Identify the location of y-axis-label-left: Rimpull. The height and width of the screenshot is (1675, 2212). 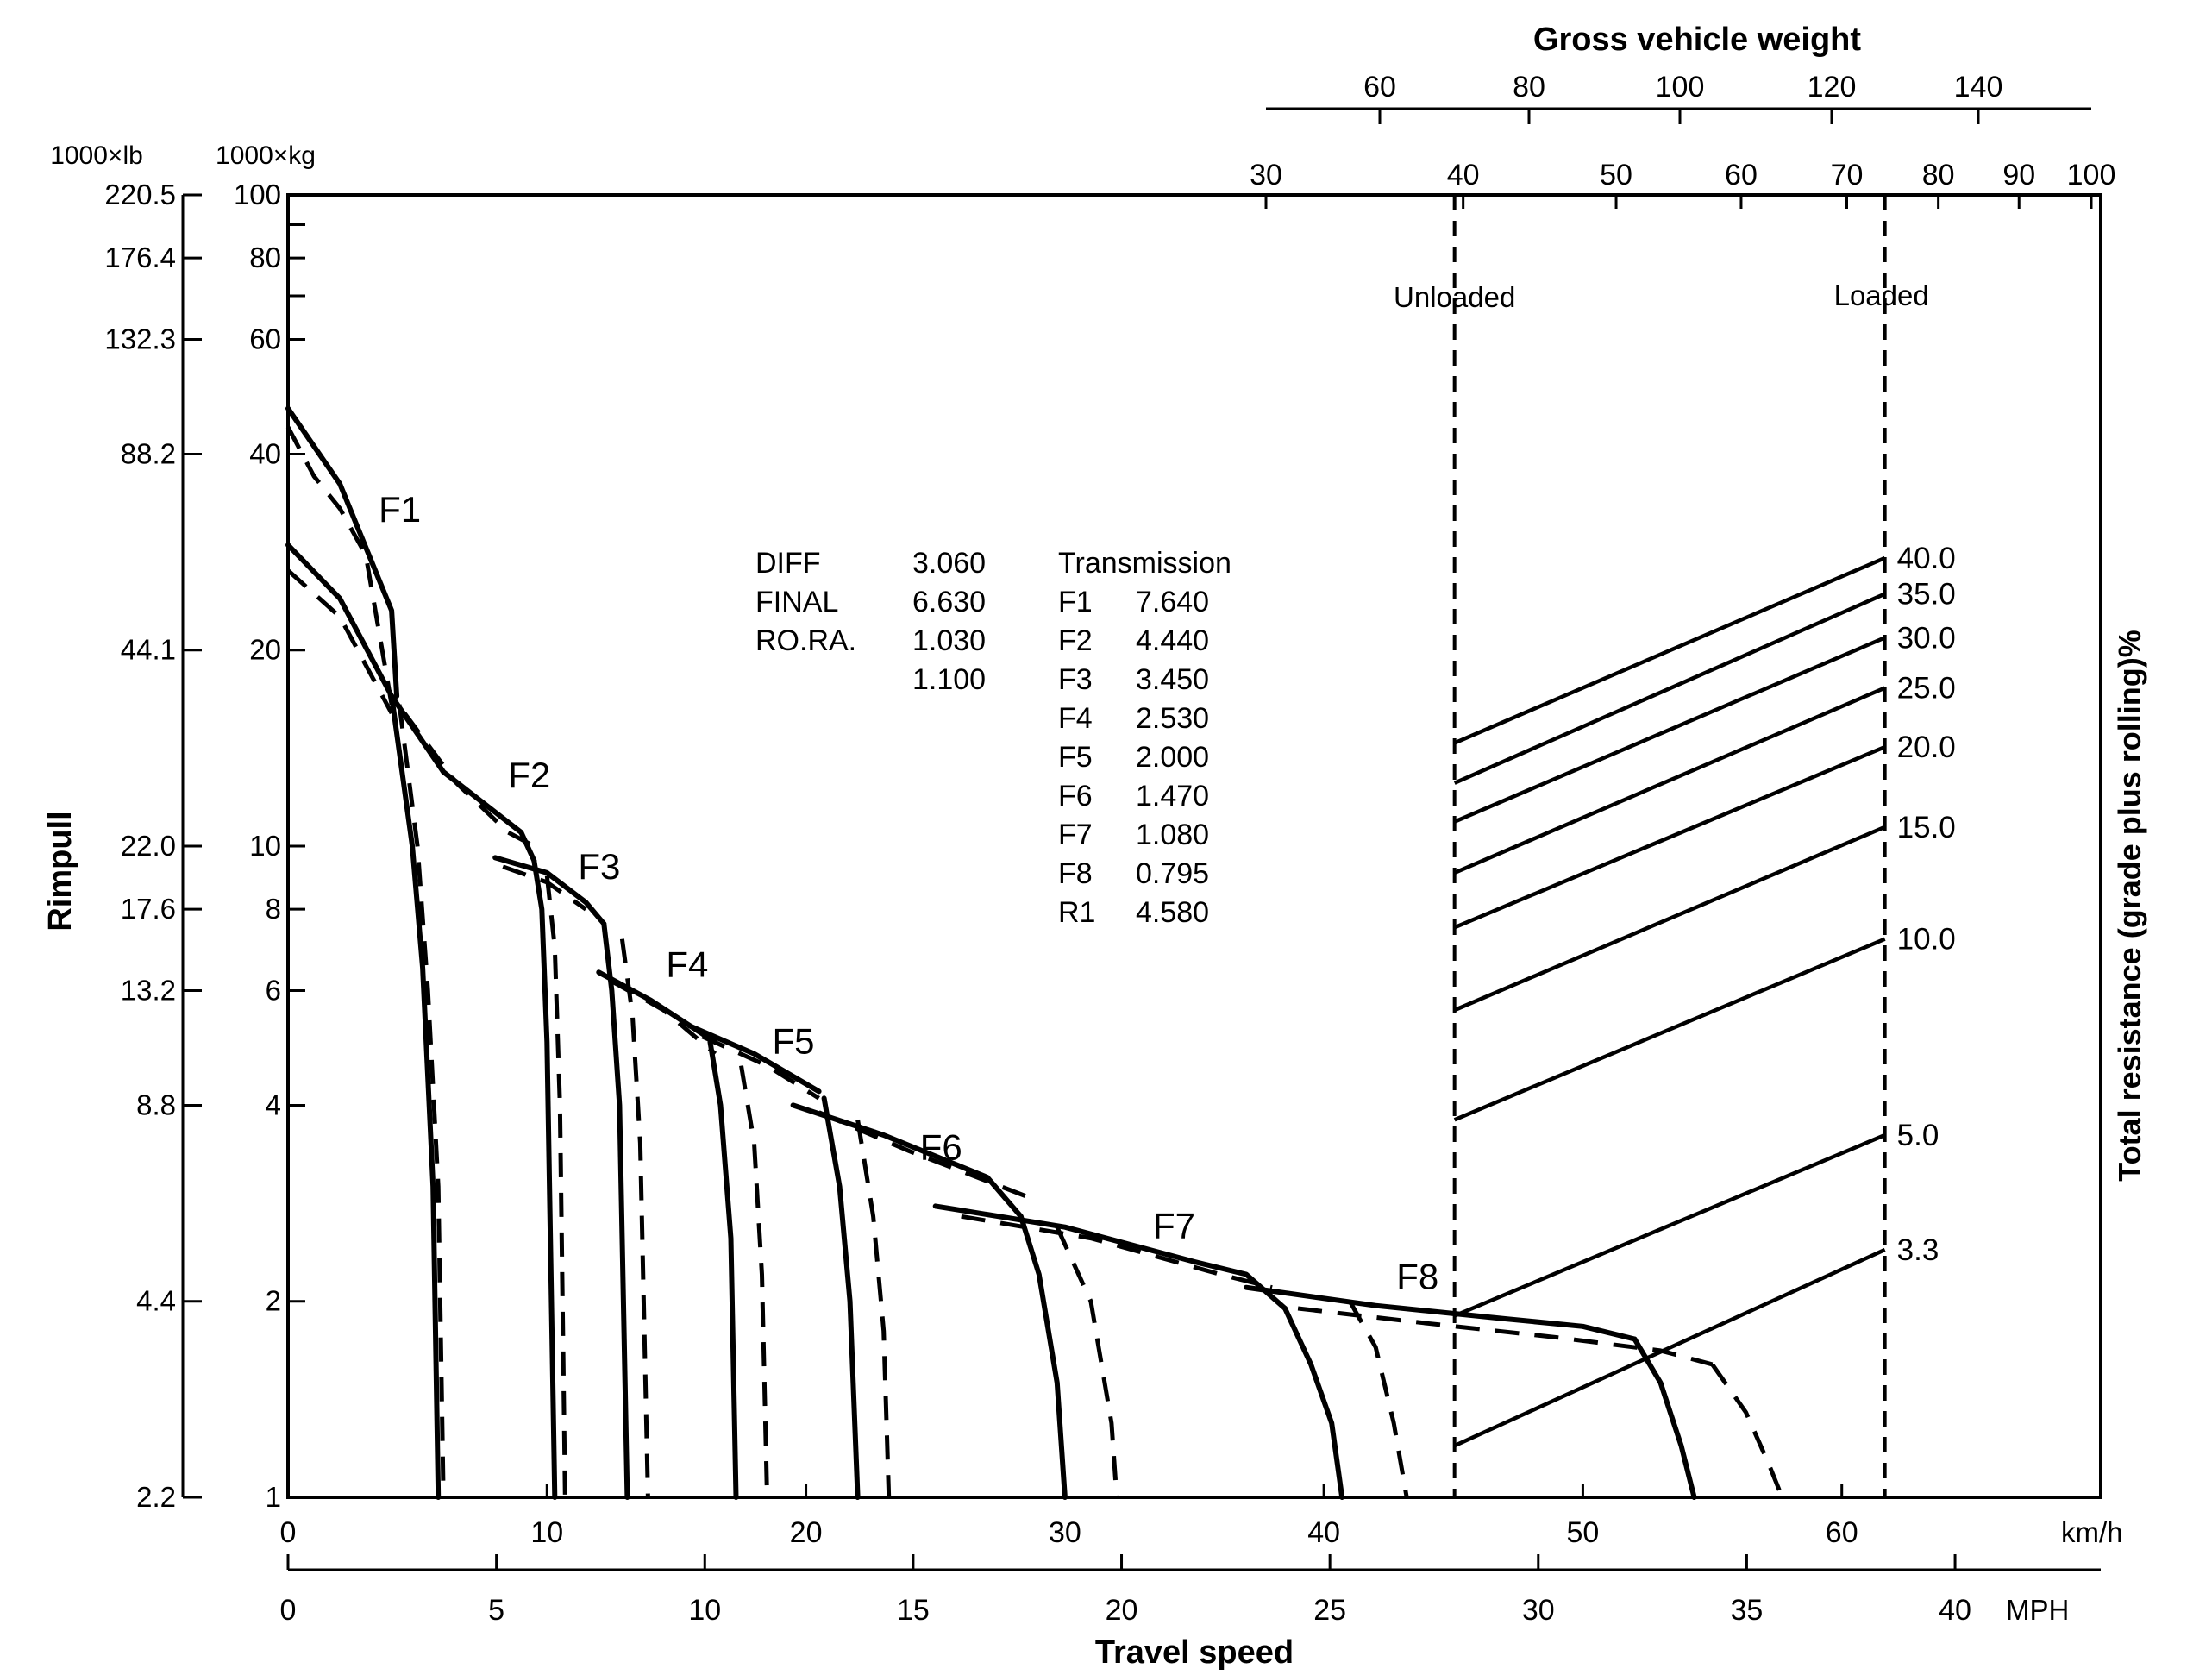
(60, 871).